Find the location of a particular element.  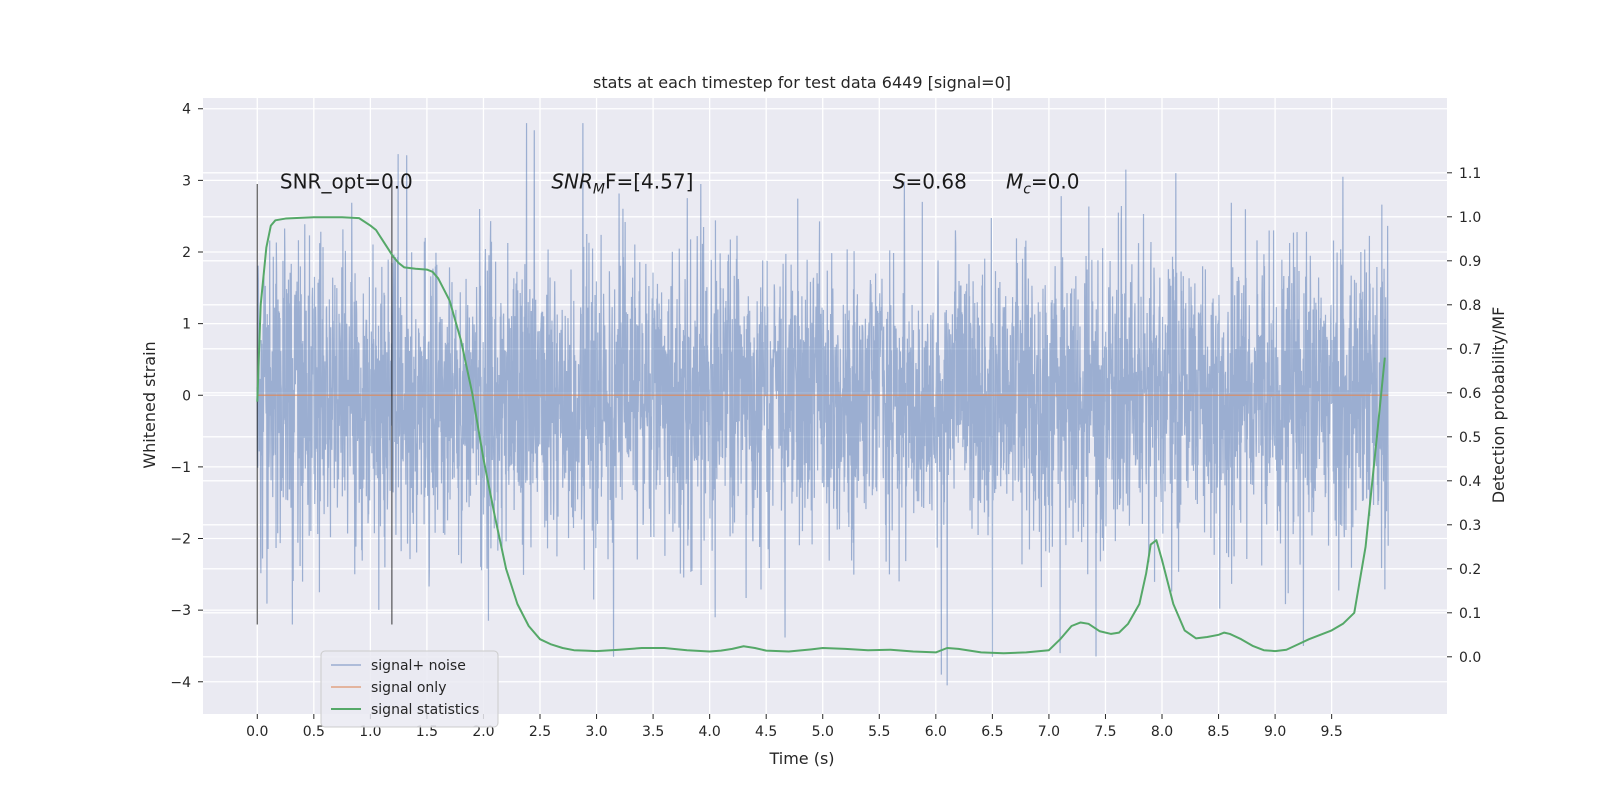

y2-tick-label: 0.2 is located at coordinates (1470, 570).